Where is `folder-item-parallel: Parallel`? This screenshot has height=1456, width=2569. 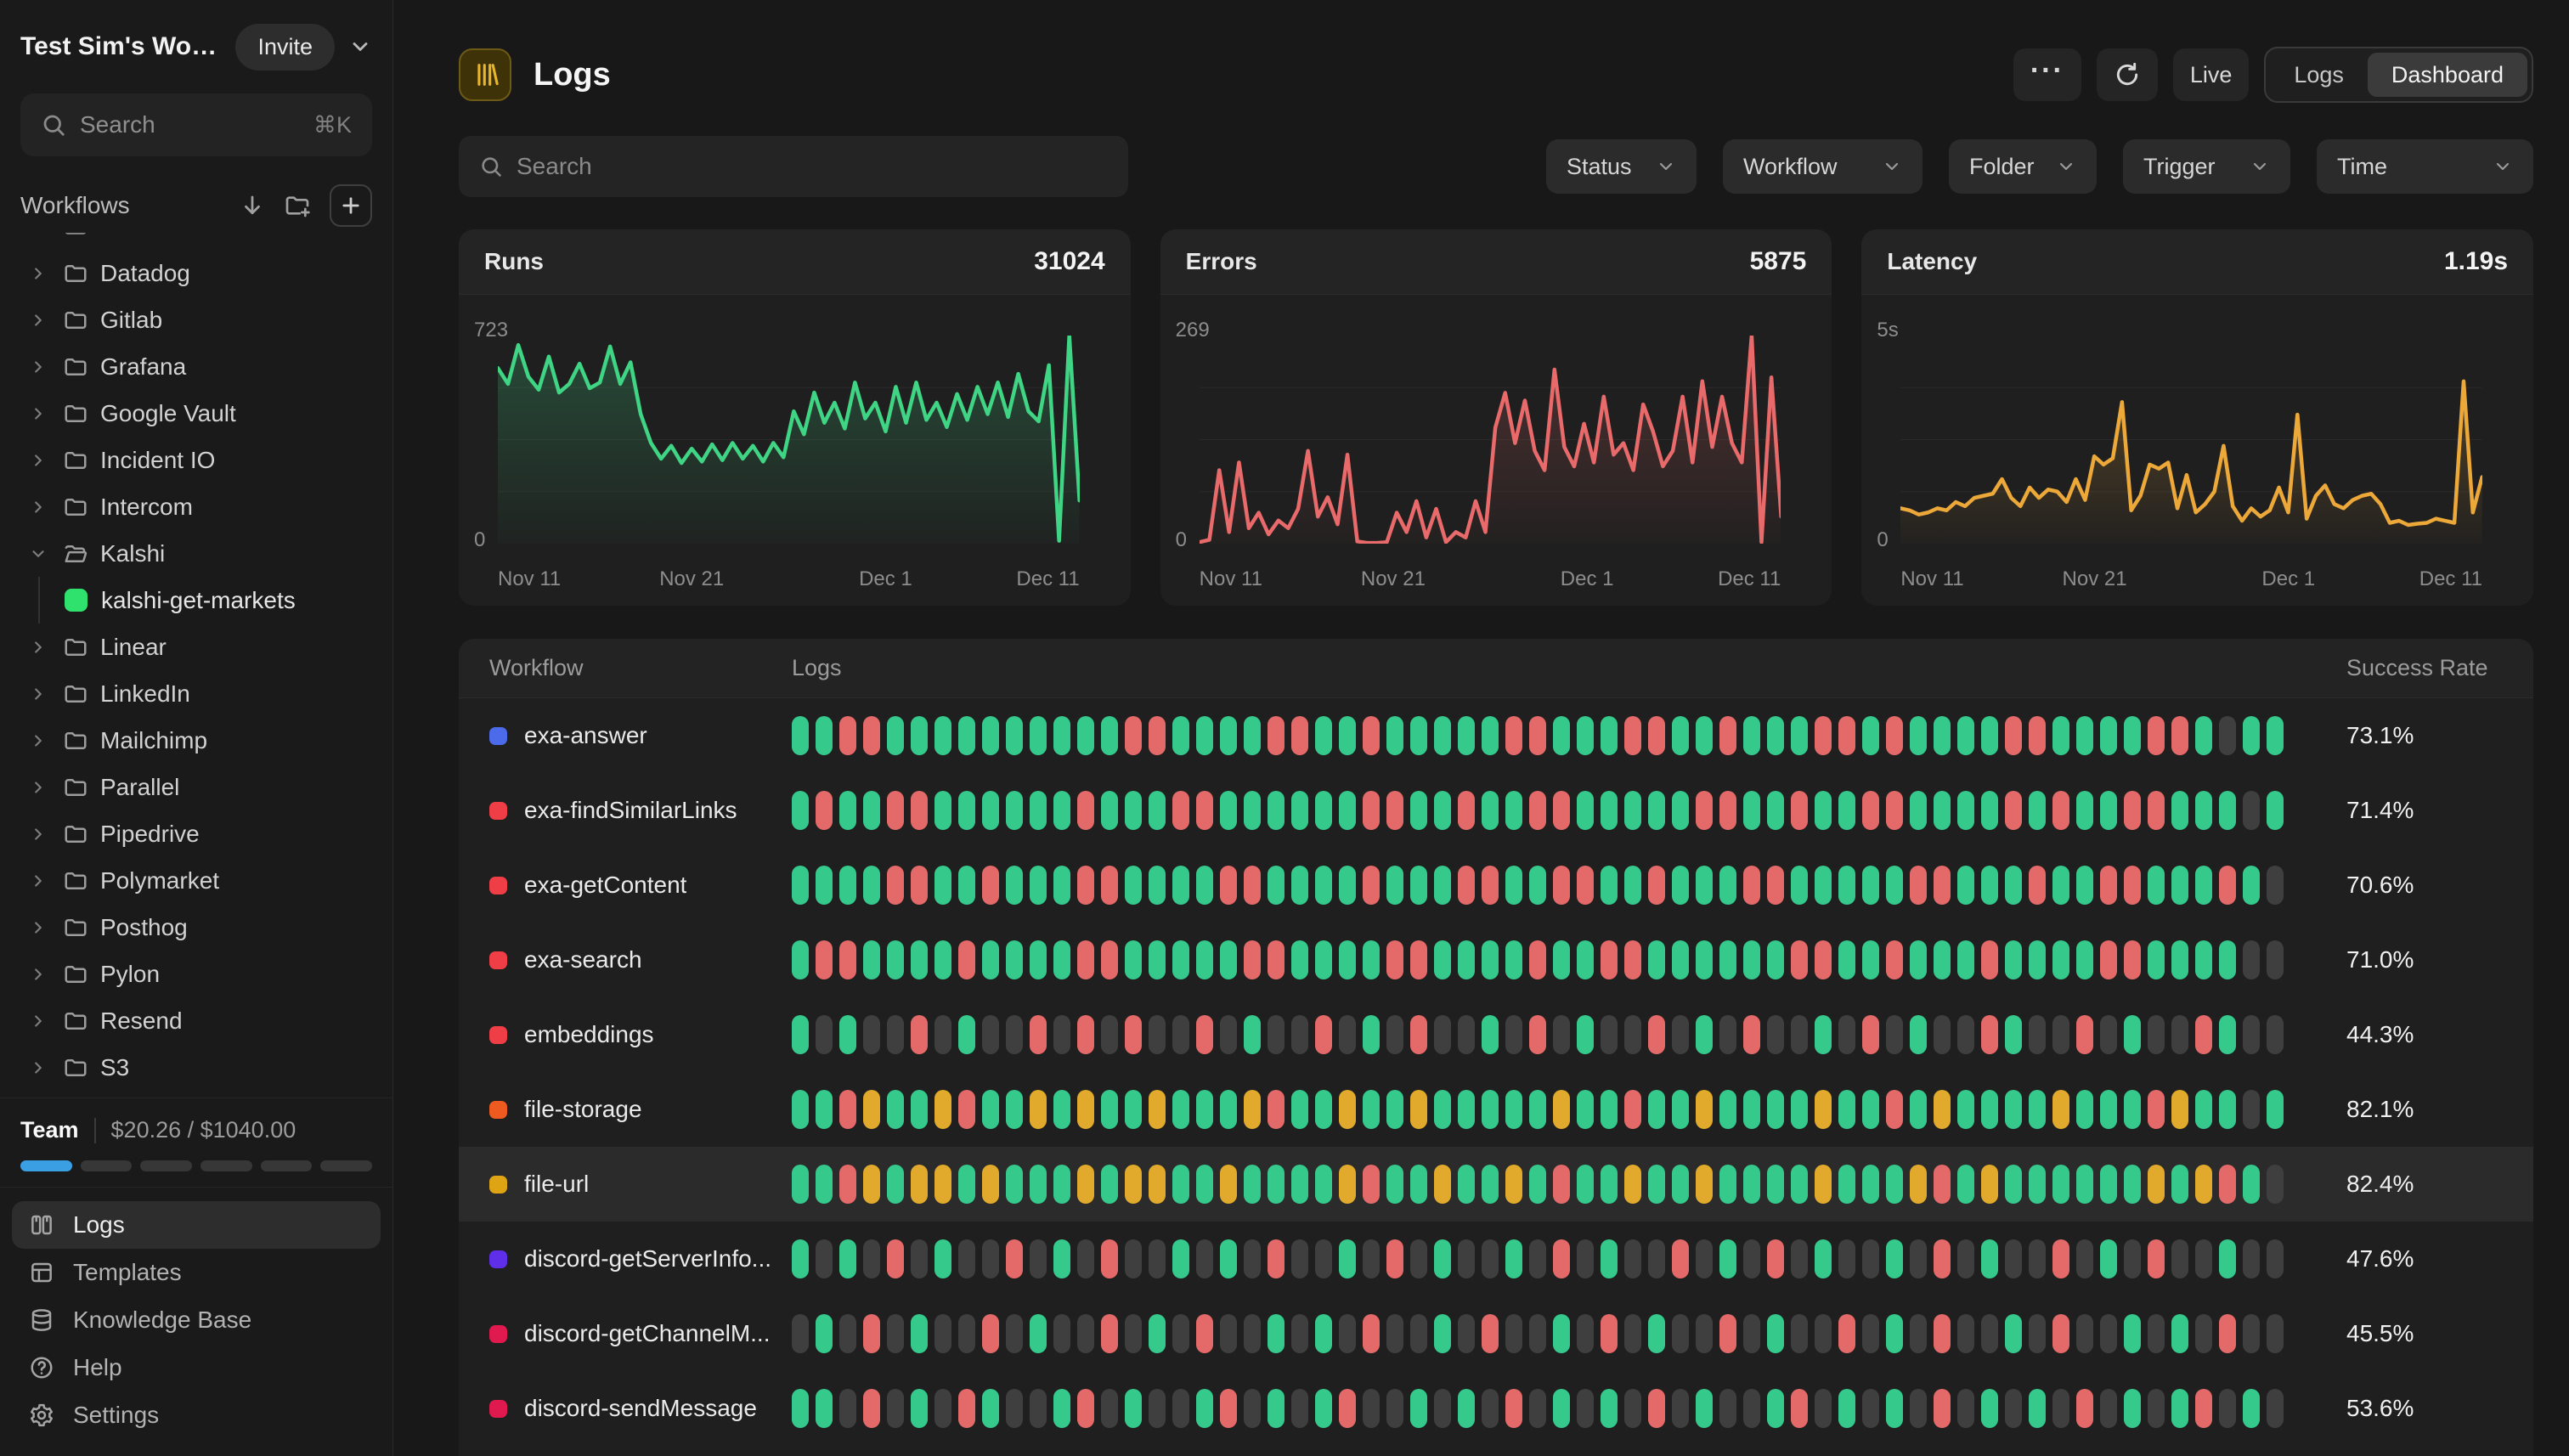
folder-item-parallel: Parallel is located at coordinates (196, 787).